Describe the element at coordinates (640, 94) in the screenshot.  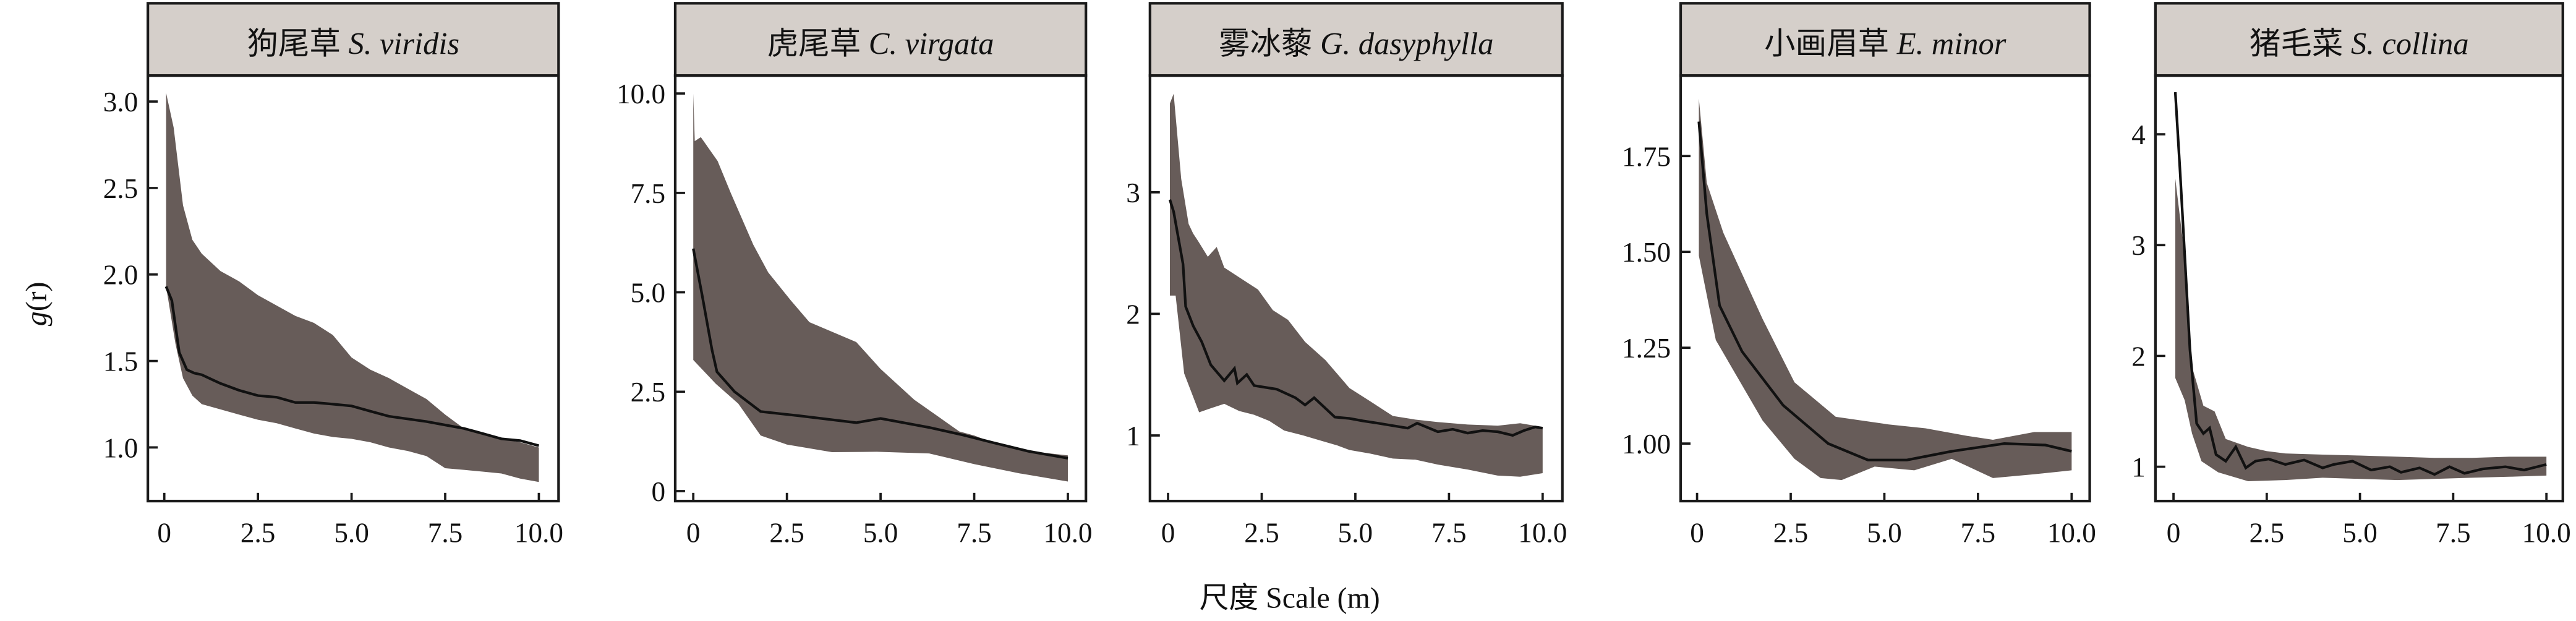
I see `y-tick-label: 10.0` at that location.